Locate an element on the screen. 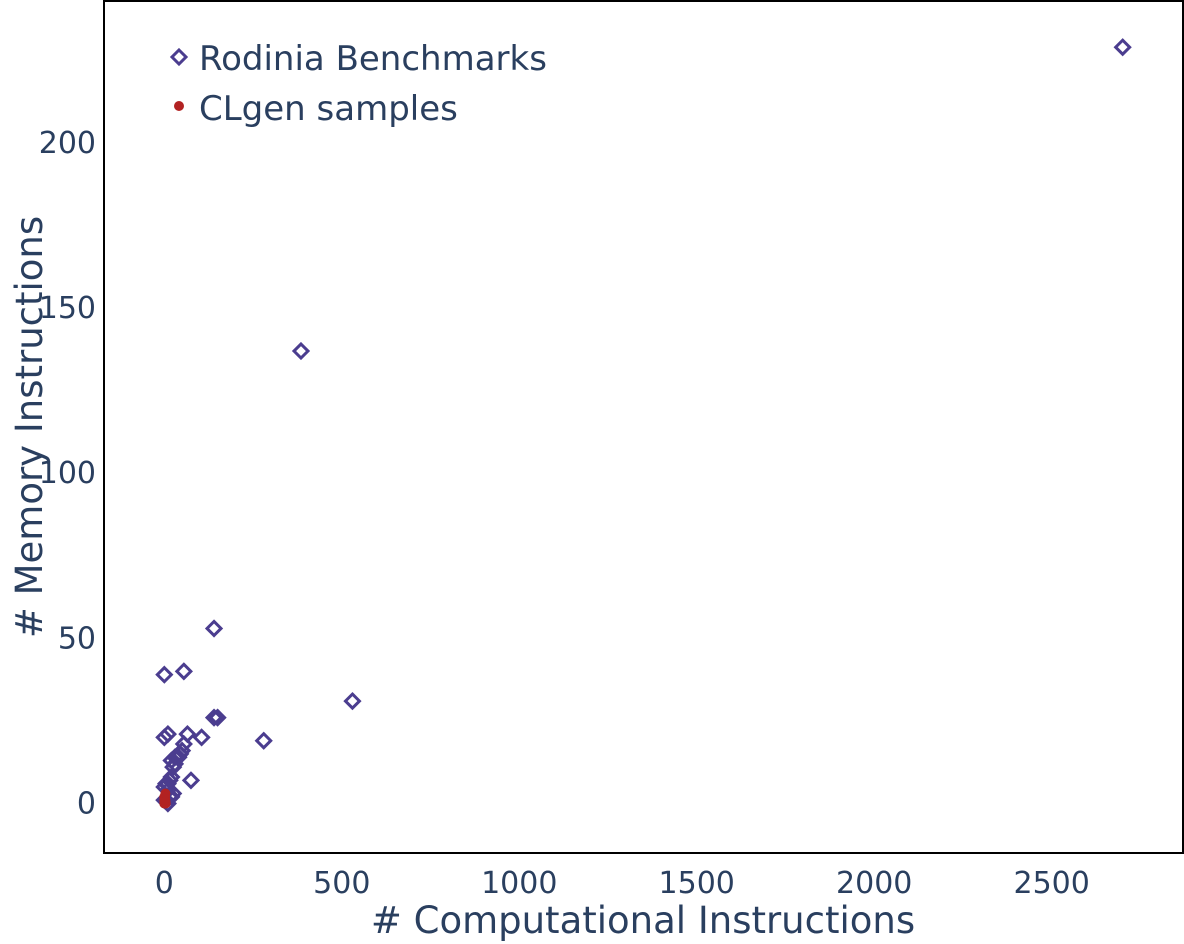  x-tick-labels: 0 500 1000 1500 2000 2500 is located at coordinates (622, 883).